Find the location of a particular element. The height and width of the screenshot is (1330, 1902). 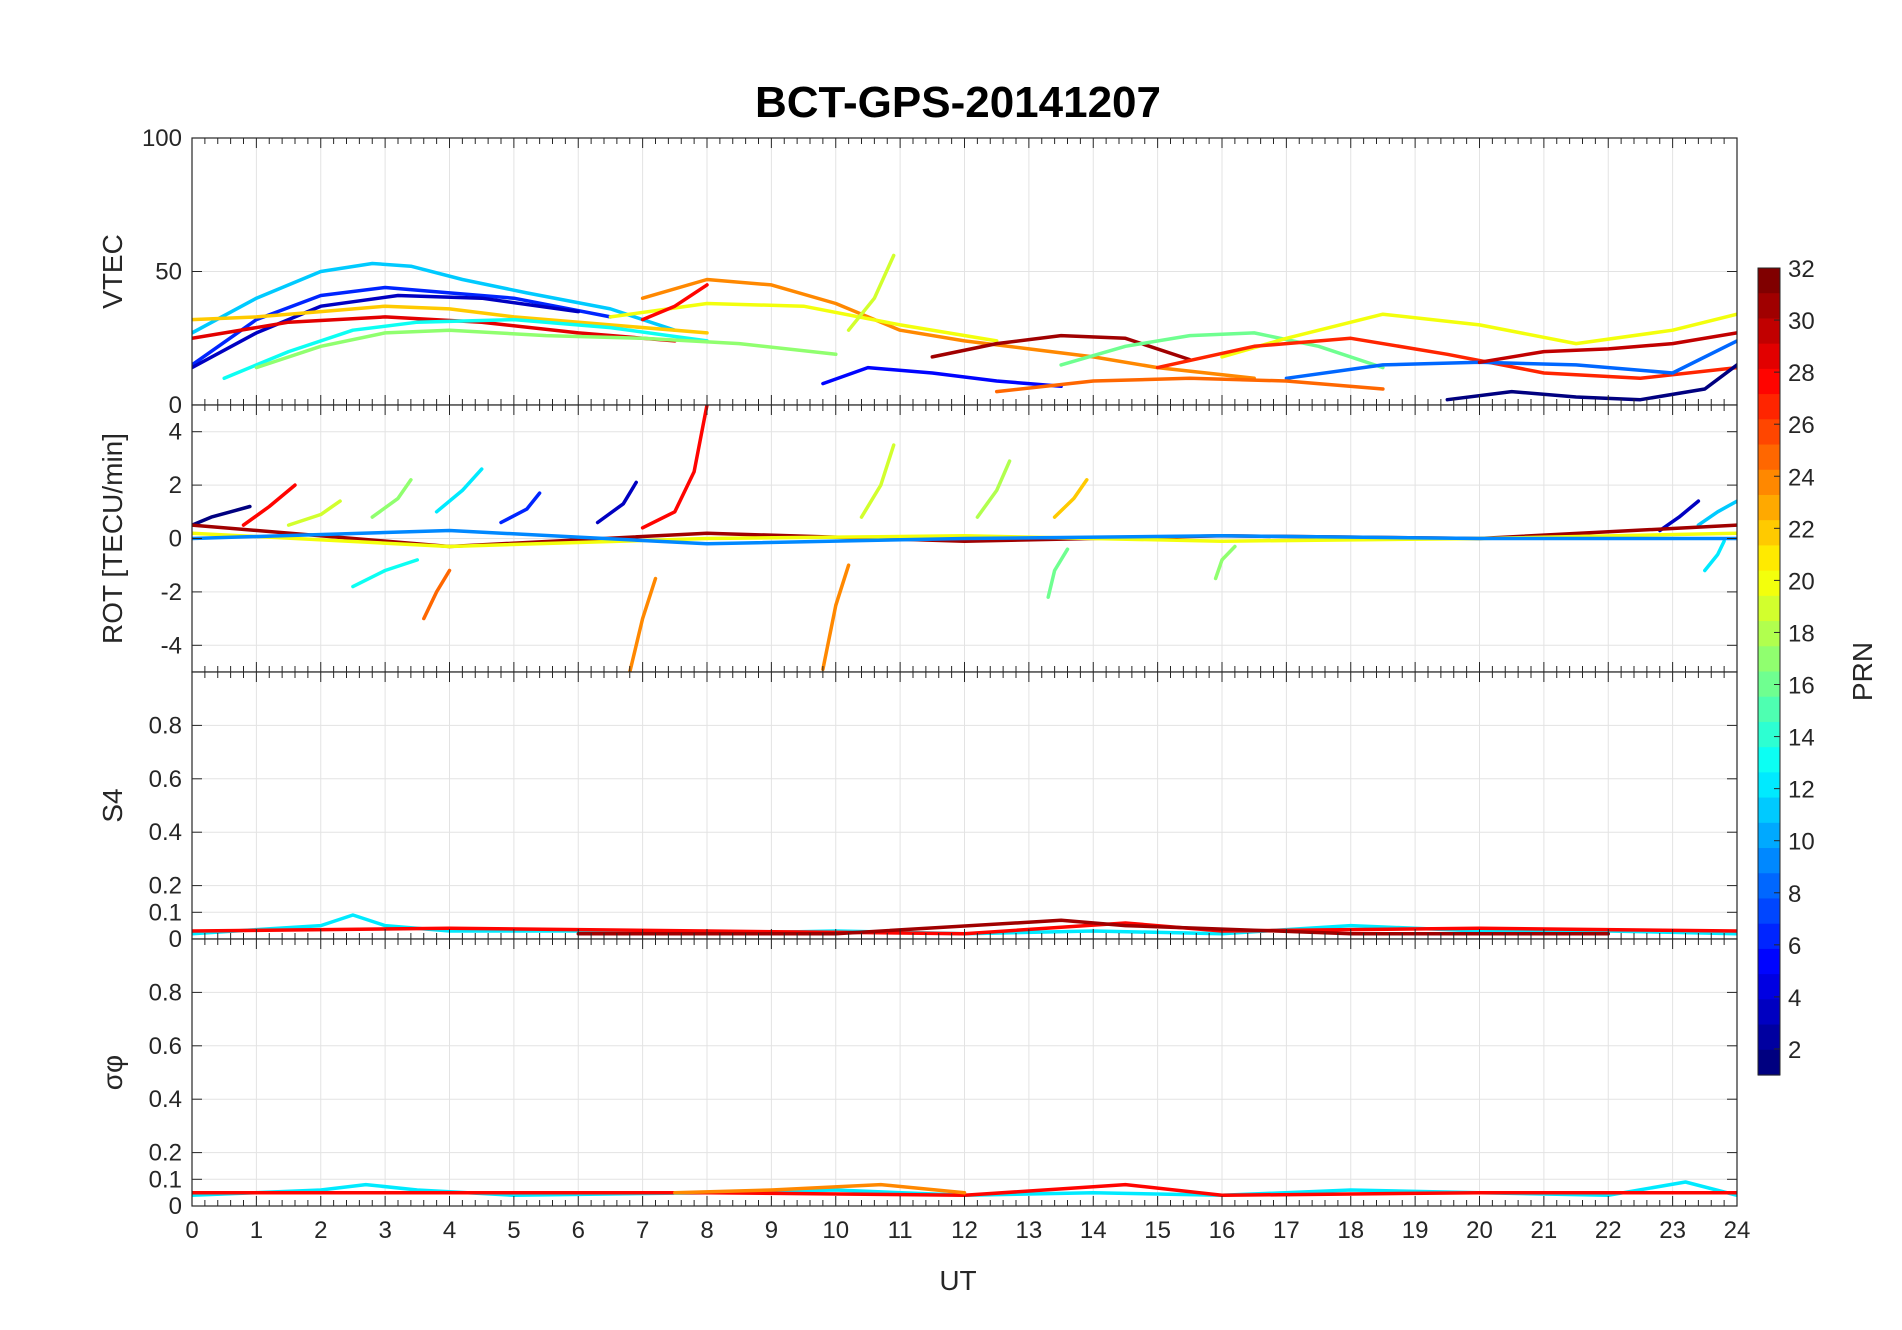

colorbar-tick-label: 6 is located at coordinates (1794, 946).